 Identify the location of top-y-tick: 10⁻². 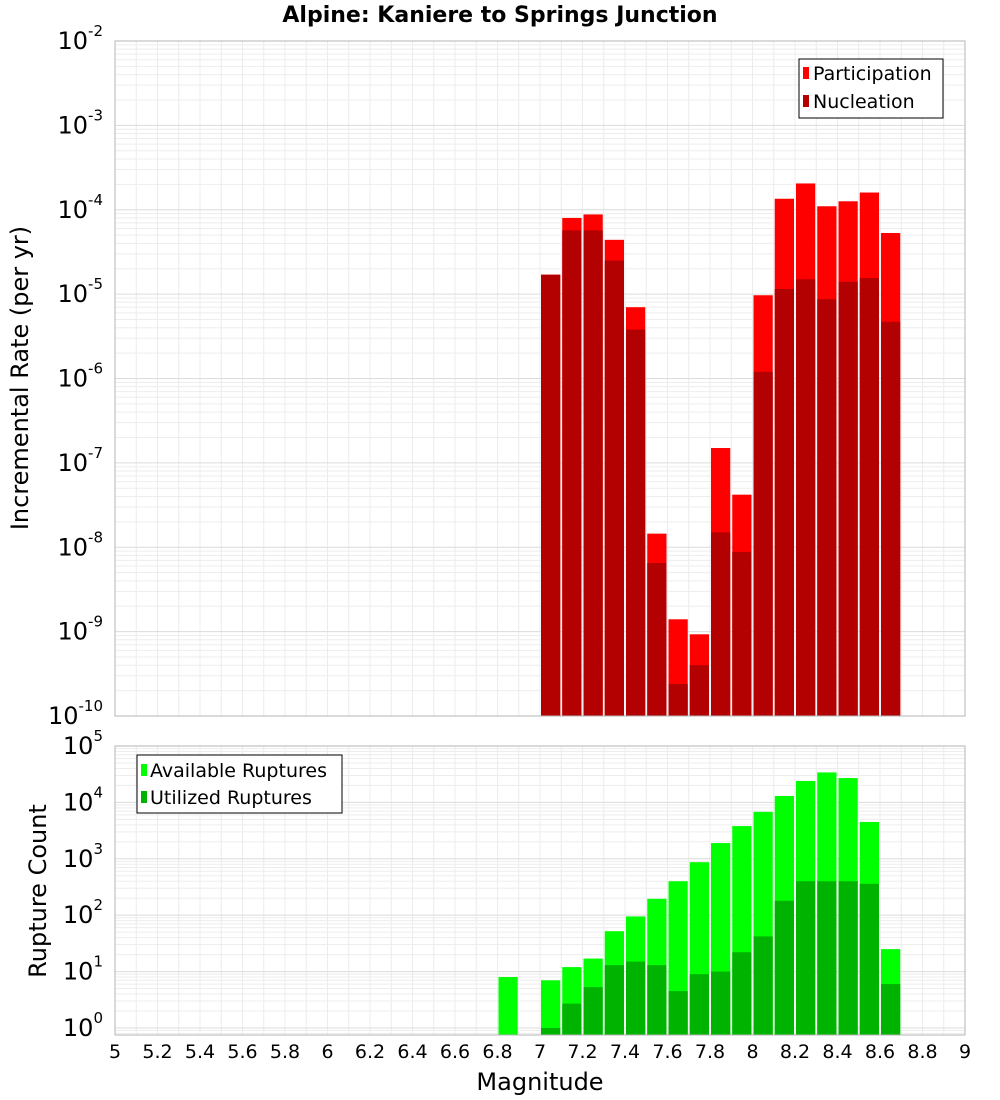
(80, 38).